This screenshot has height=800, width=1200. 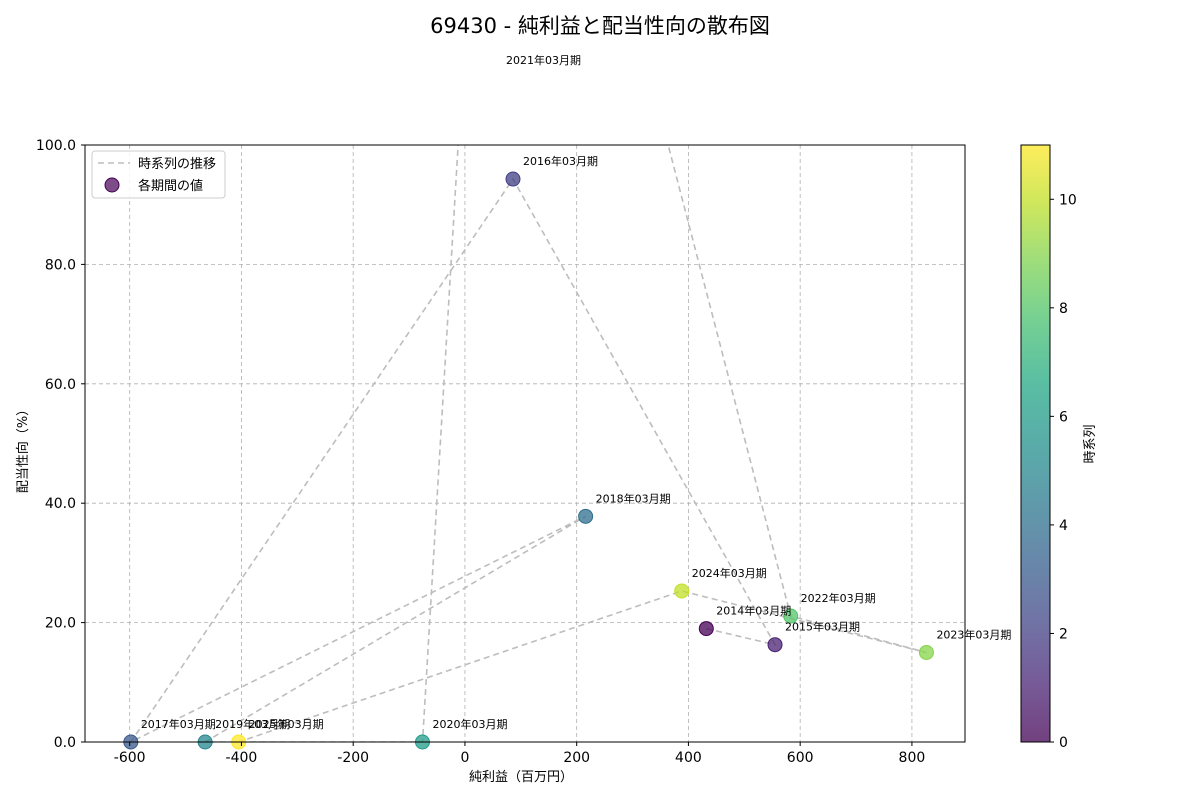 I want to click on point-label: 2014年03月期, so click(x=753, y=611).